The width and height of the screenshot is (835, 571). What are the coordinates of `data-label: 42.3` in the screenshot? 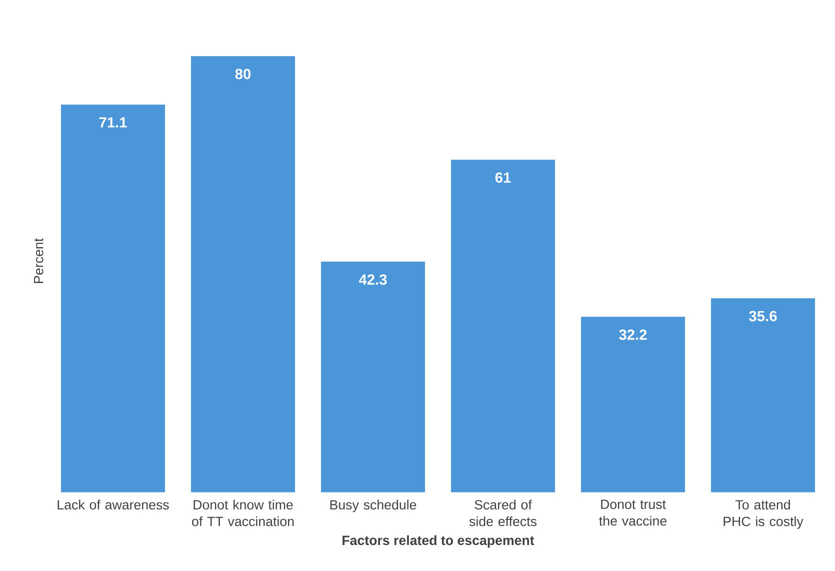 It's located at (372, 279).